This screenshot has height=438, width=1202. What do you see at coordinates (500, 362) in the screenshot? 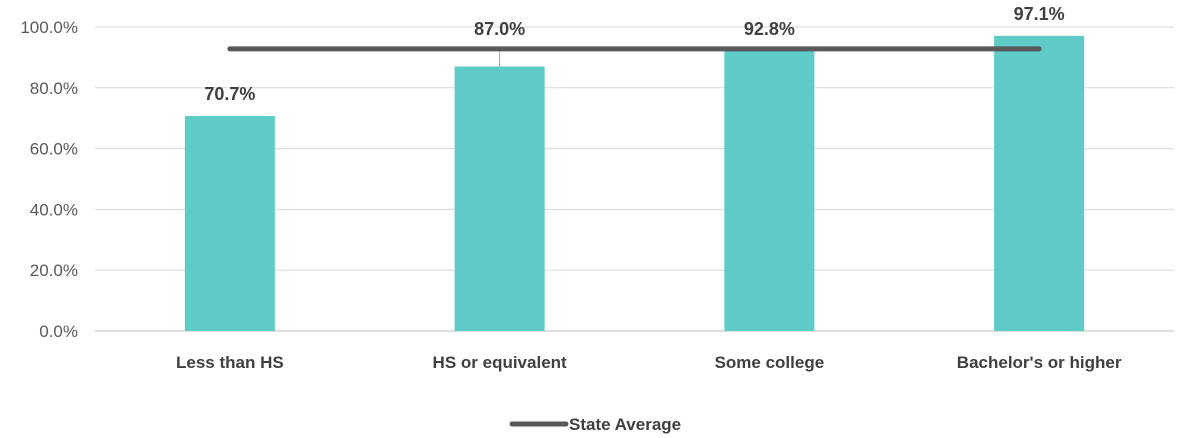
I see `x-category-label: HS or equivalent` at bounding box center [500, 362].